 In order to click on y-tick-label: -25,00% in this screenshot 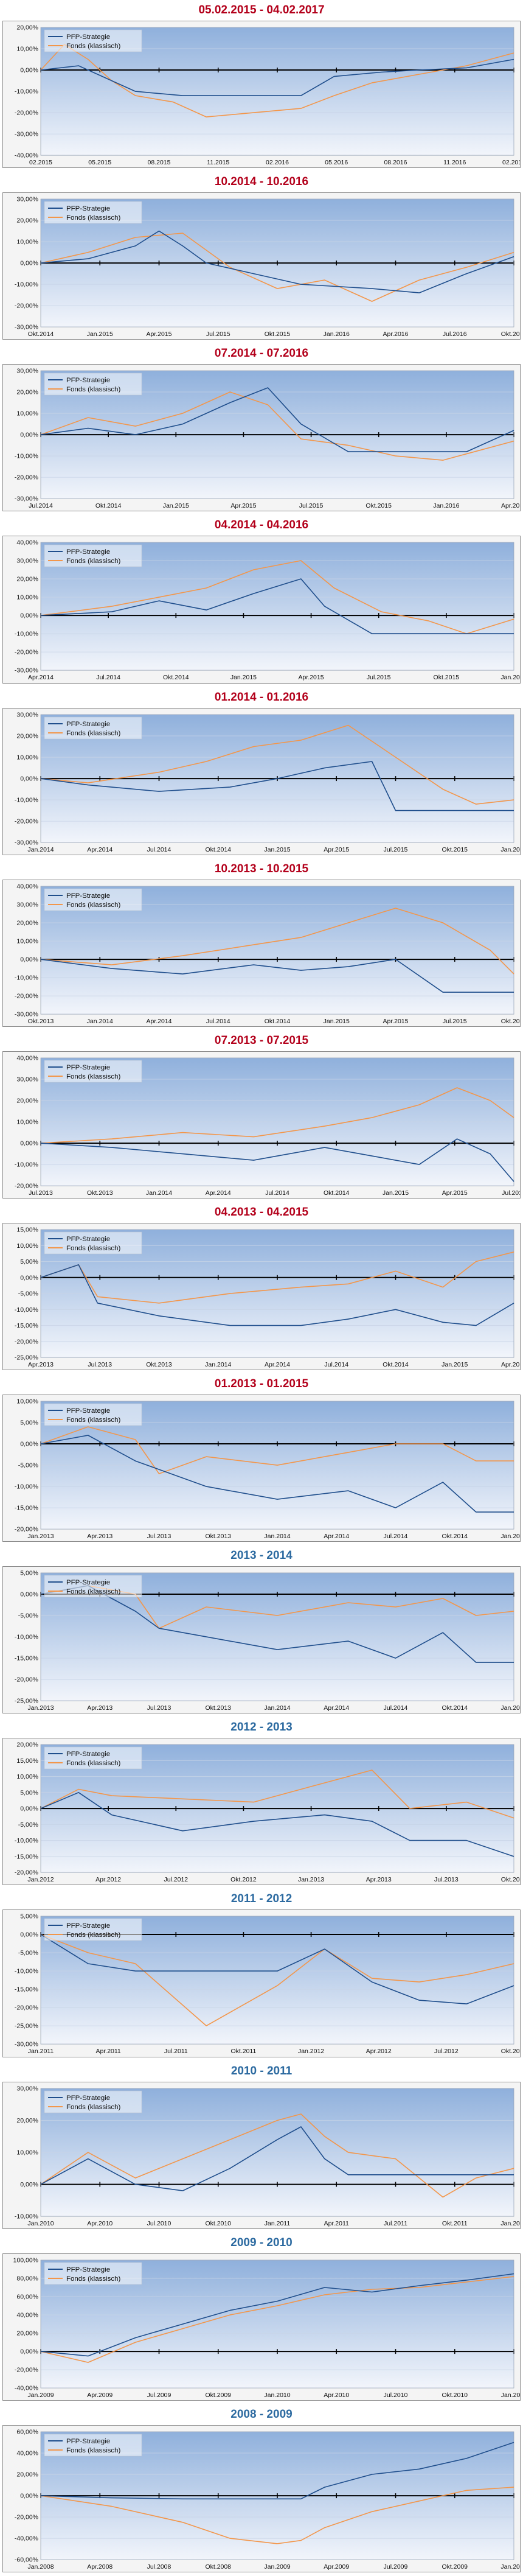, I will do `click(26, 1358)`.